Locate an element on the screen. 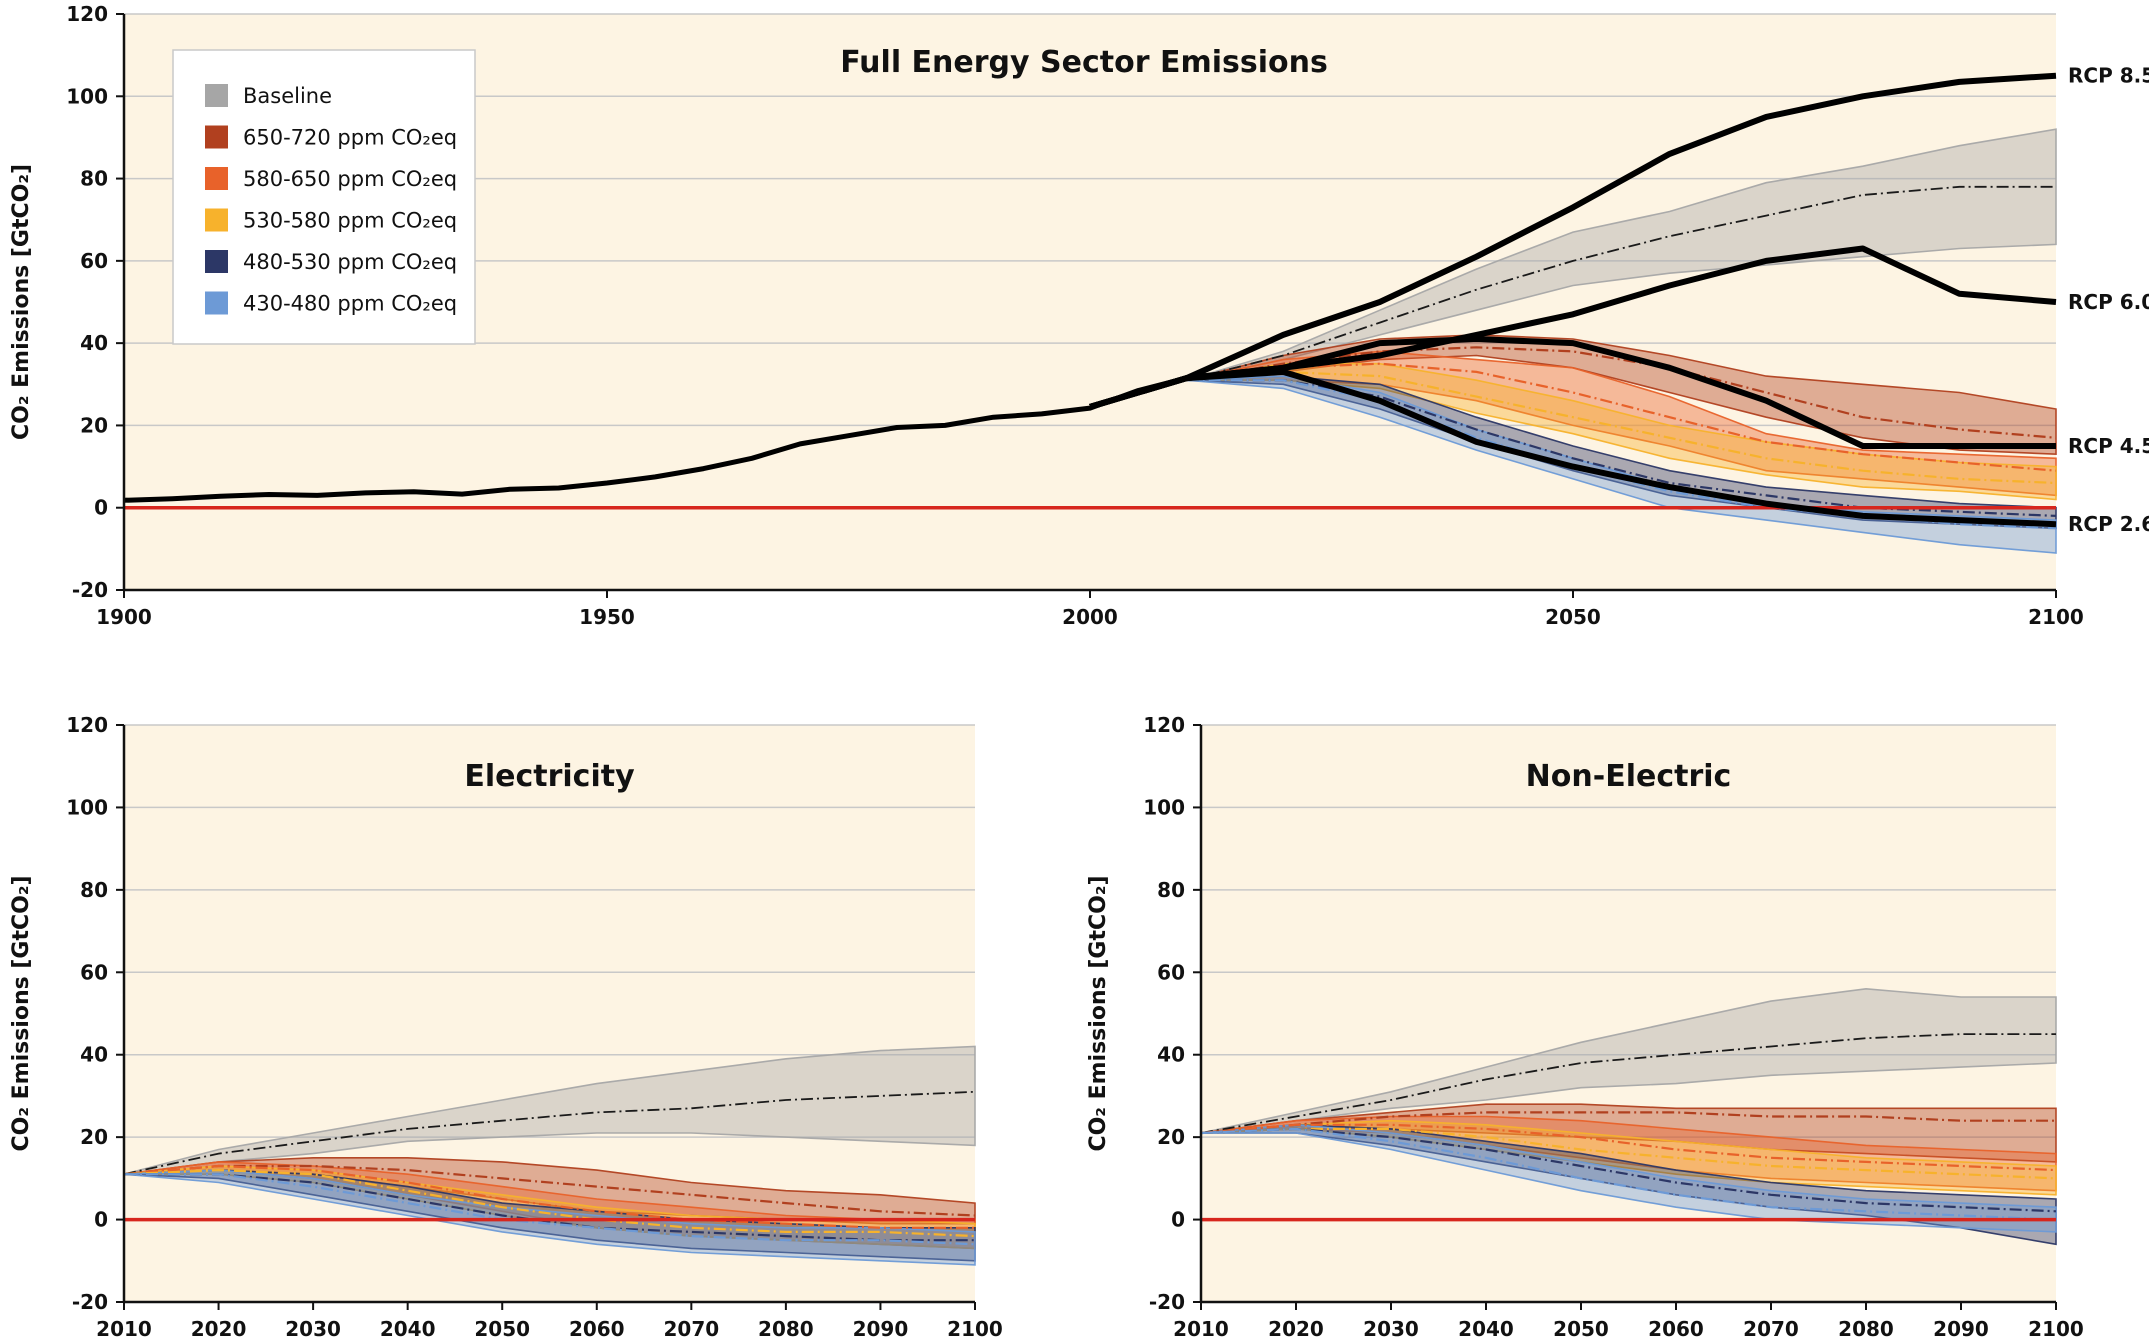  x-tick-label: 2040 is located at coordinates (1486, 1329).